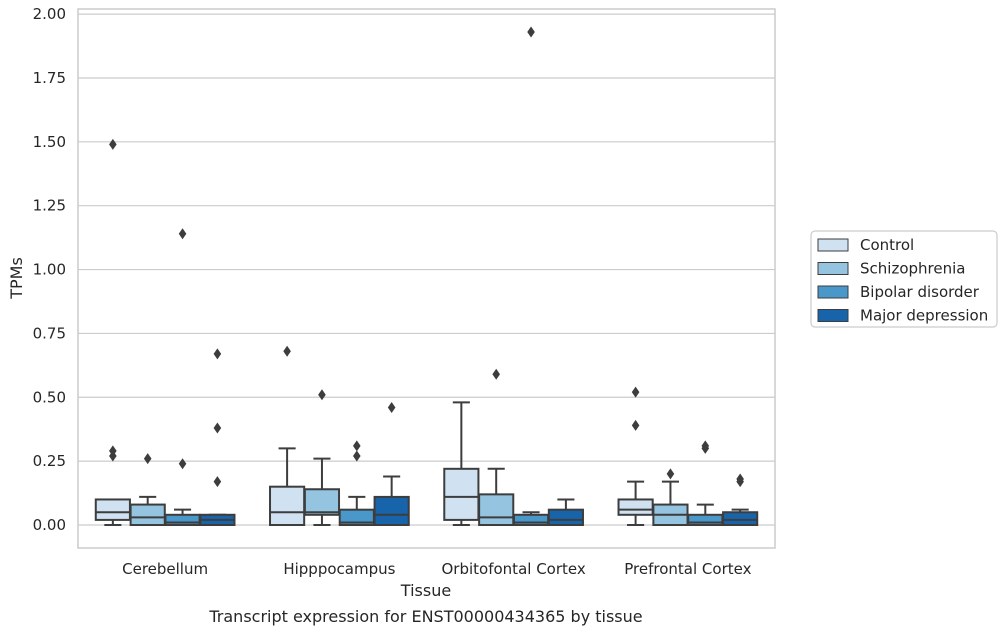  I want to click on y-tick-label: 1.00, so click(49, 270).